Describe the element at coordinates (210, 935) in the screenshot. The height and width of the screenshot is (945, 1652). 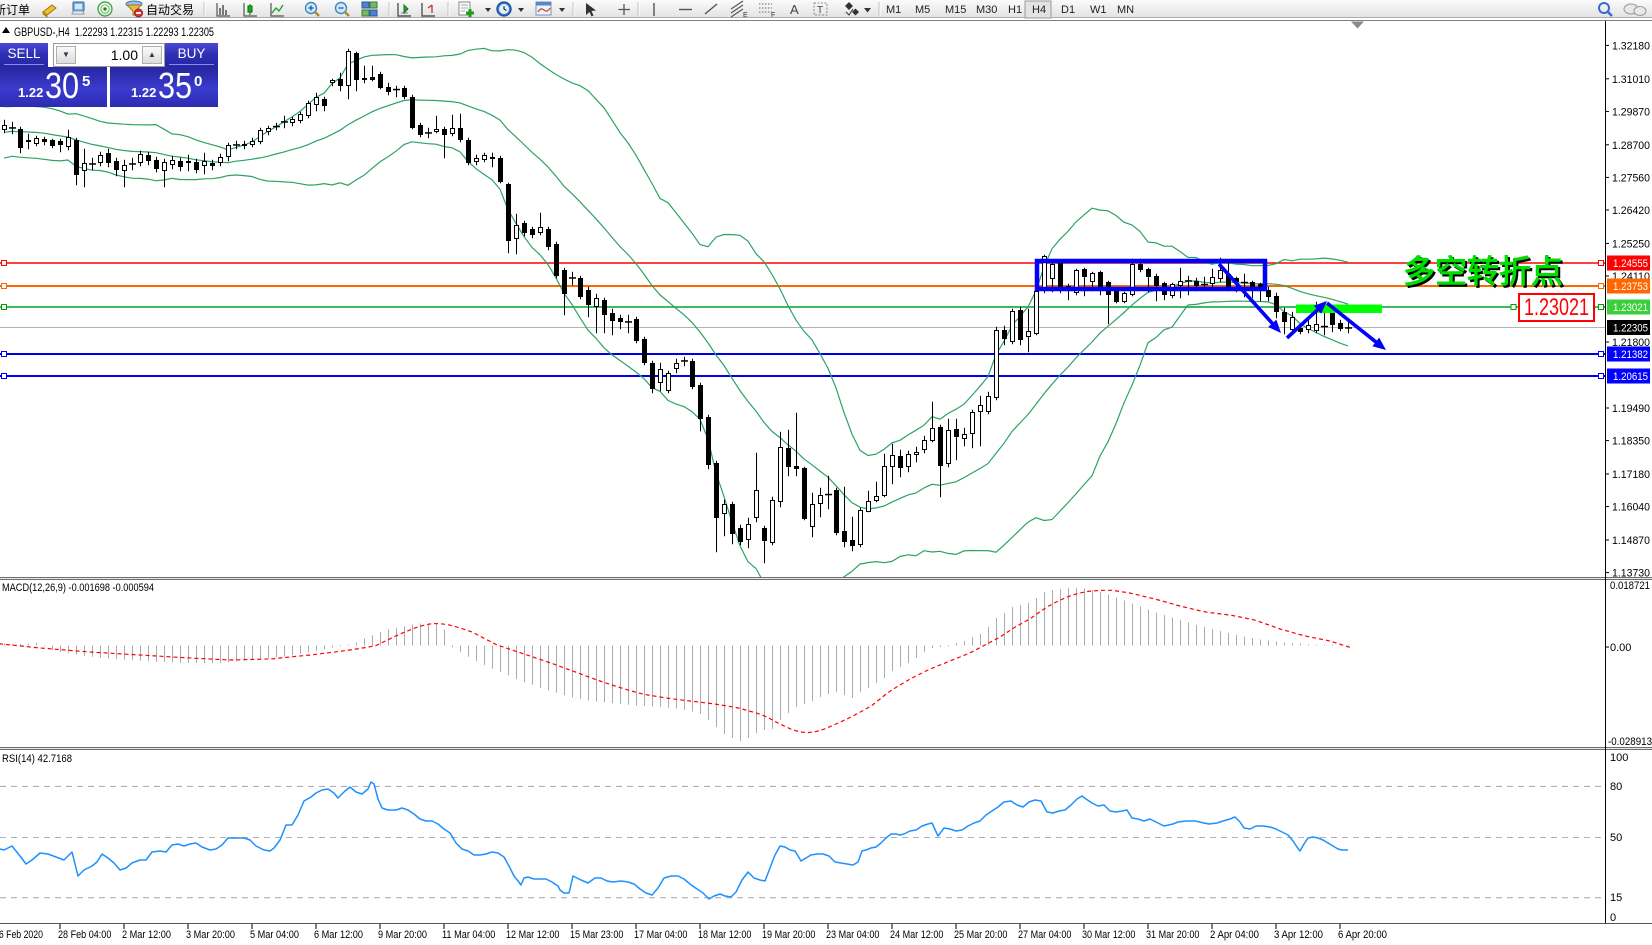
I see `svg-text: 3 Mar 20:00` at that location.